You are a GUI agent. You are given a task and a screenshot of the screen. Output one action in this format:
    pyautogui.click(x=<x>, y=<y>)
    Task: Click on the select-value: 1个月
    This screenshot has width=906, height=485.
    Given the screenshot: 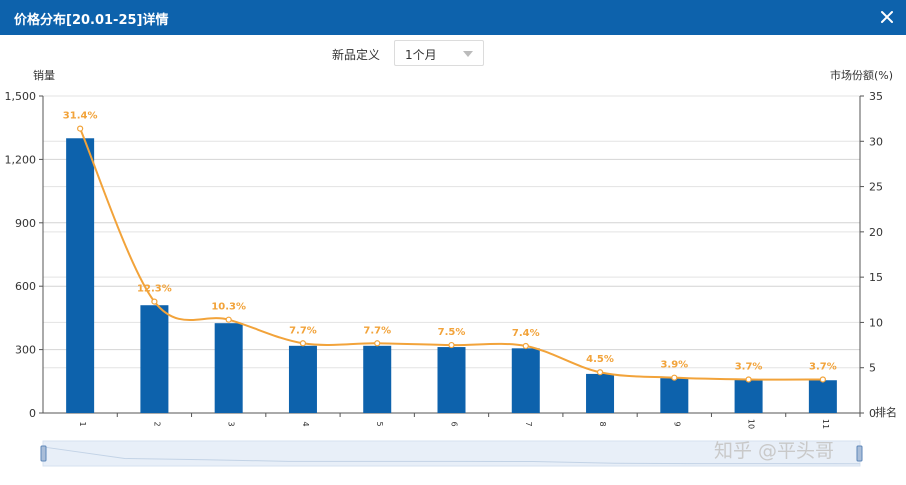 What is the action you would take?
    pyautogui.click(x=421, y=55)
    